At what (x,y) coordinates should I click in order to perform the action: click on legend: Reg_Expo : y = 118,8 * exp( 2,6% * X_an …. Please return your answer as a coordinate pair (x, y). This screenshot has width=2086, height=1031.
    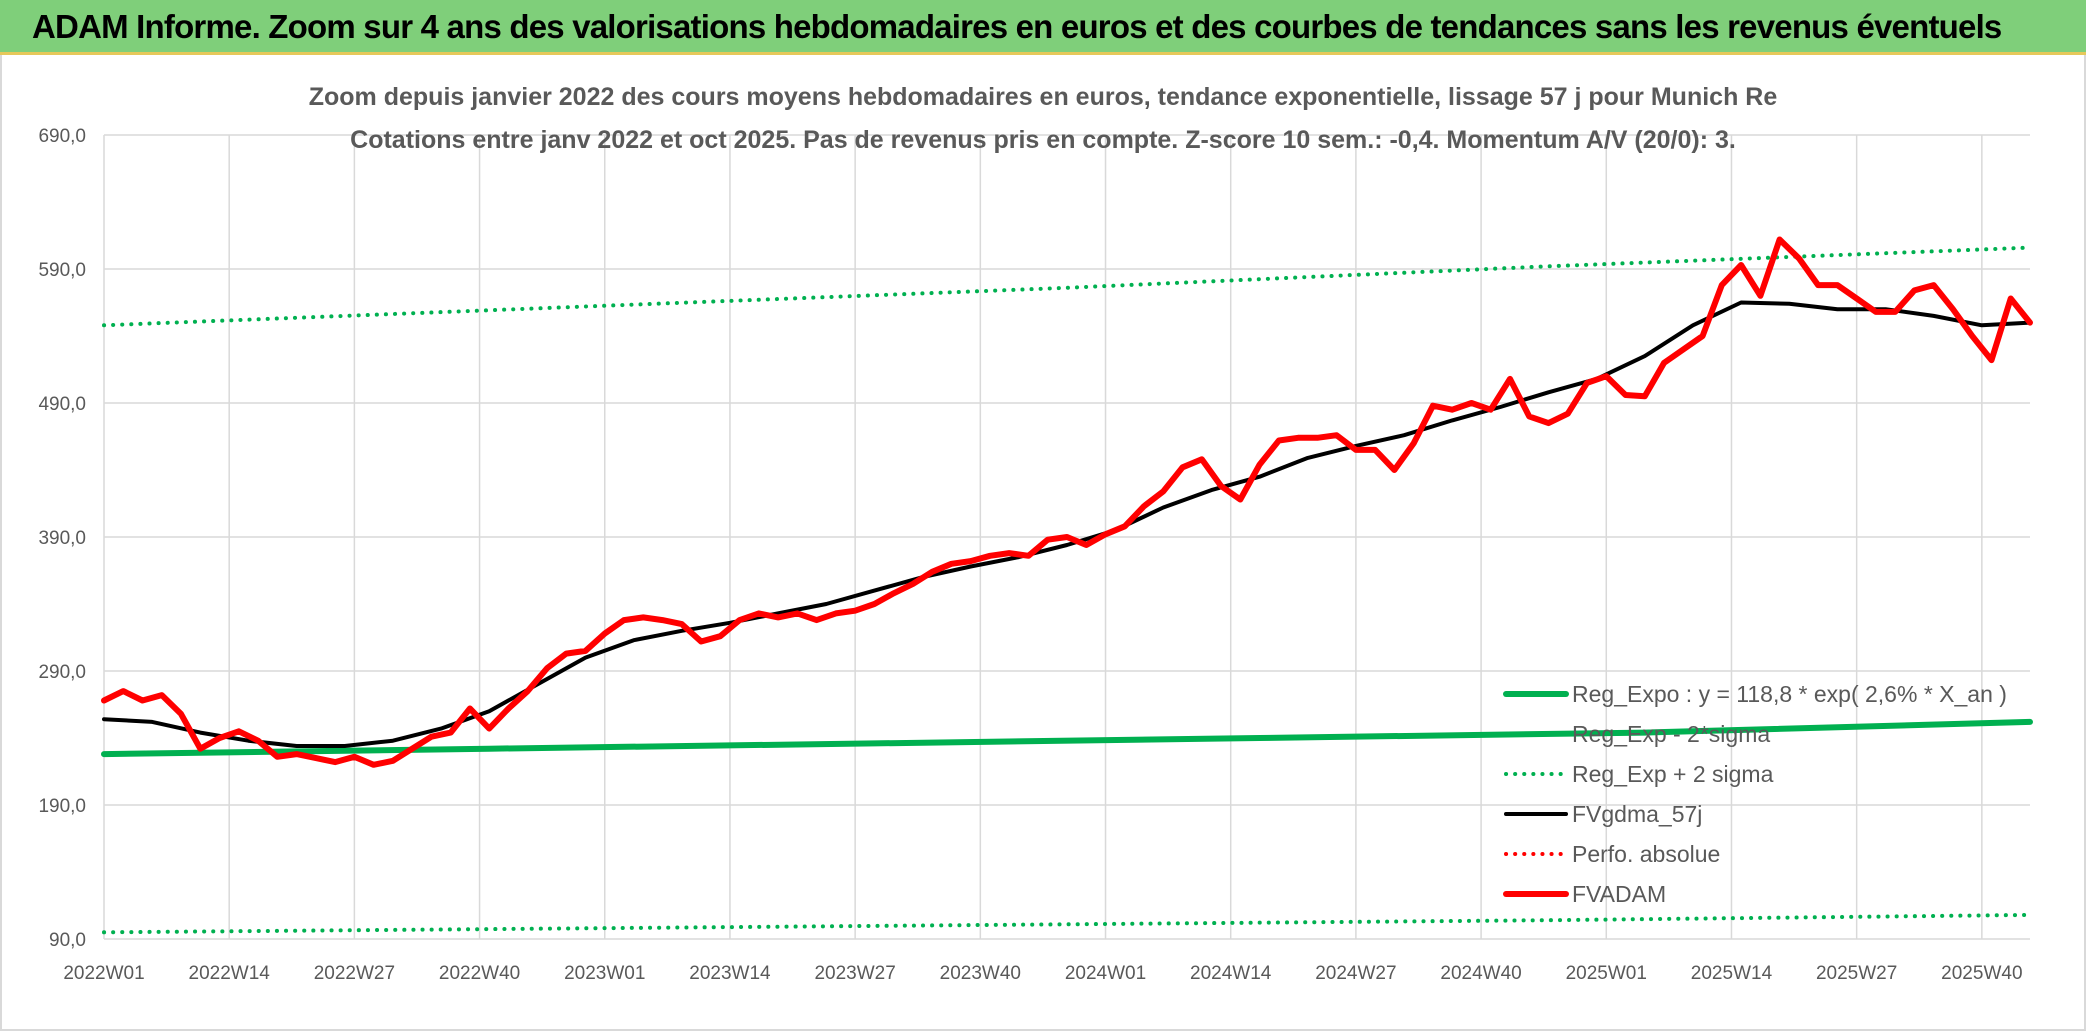
    Looking at the image, I should click on (1755, 794).